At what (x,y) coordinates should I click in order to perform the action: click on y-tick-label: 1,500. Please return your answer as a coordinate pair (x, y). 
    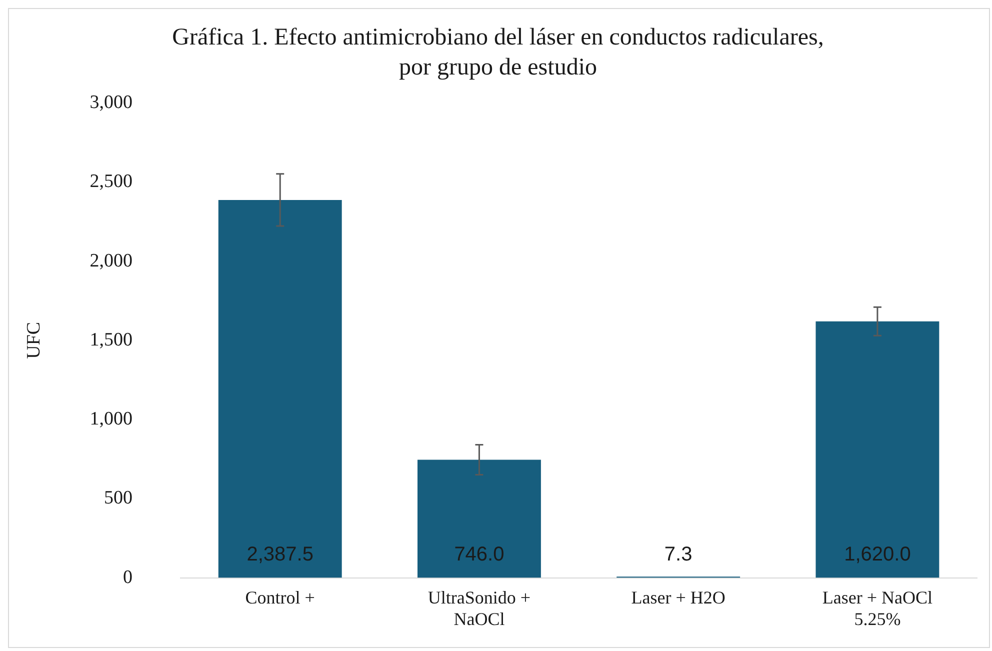
    Looking at the image, I should click on (111, 339).